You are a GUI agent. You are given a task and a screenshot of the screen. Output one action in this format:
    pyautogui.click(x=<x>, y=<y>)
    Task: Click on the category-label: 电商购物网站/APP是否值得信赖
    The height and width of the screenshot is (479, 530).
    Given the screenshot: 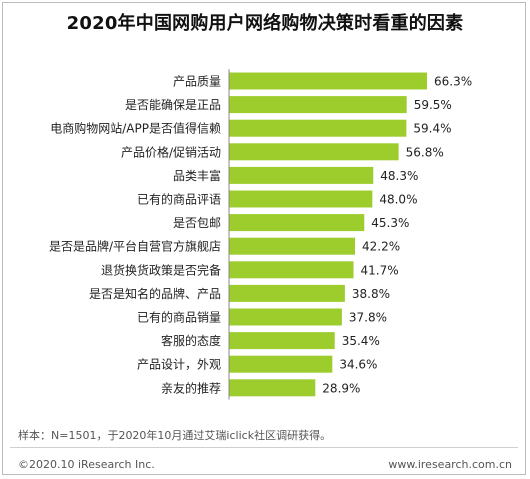 What is the action you would take?
    pyautogui.click(x=135, y=128)
    